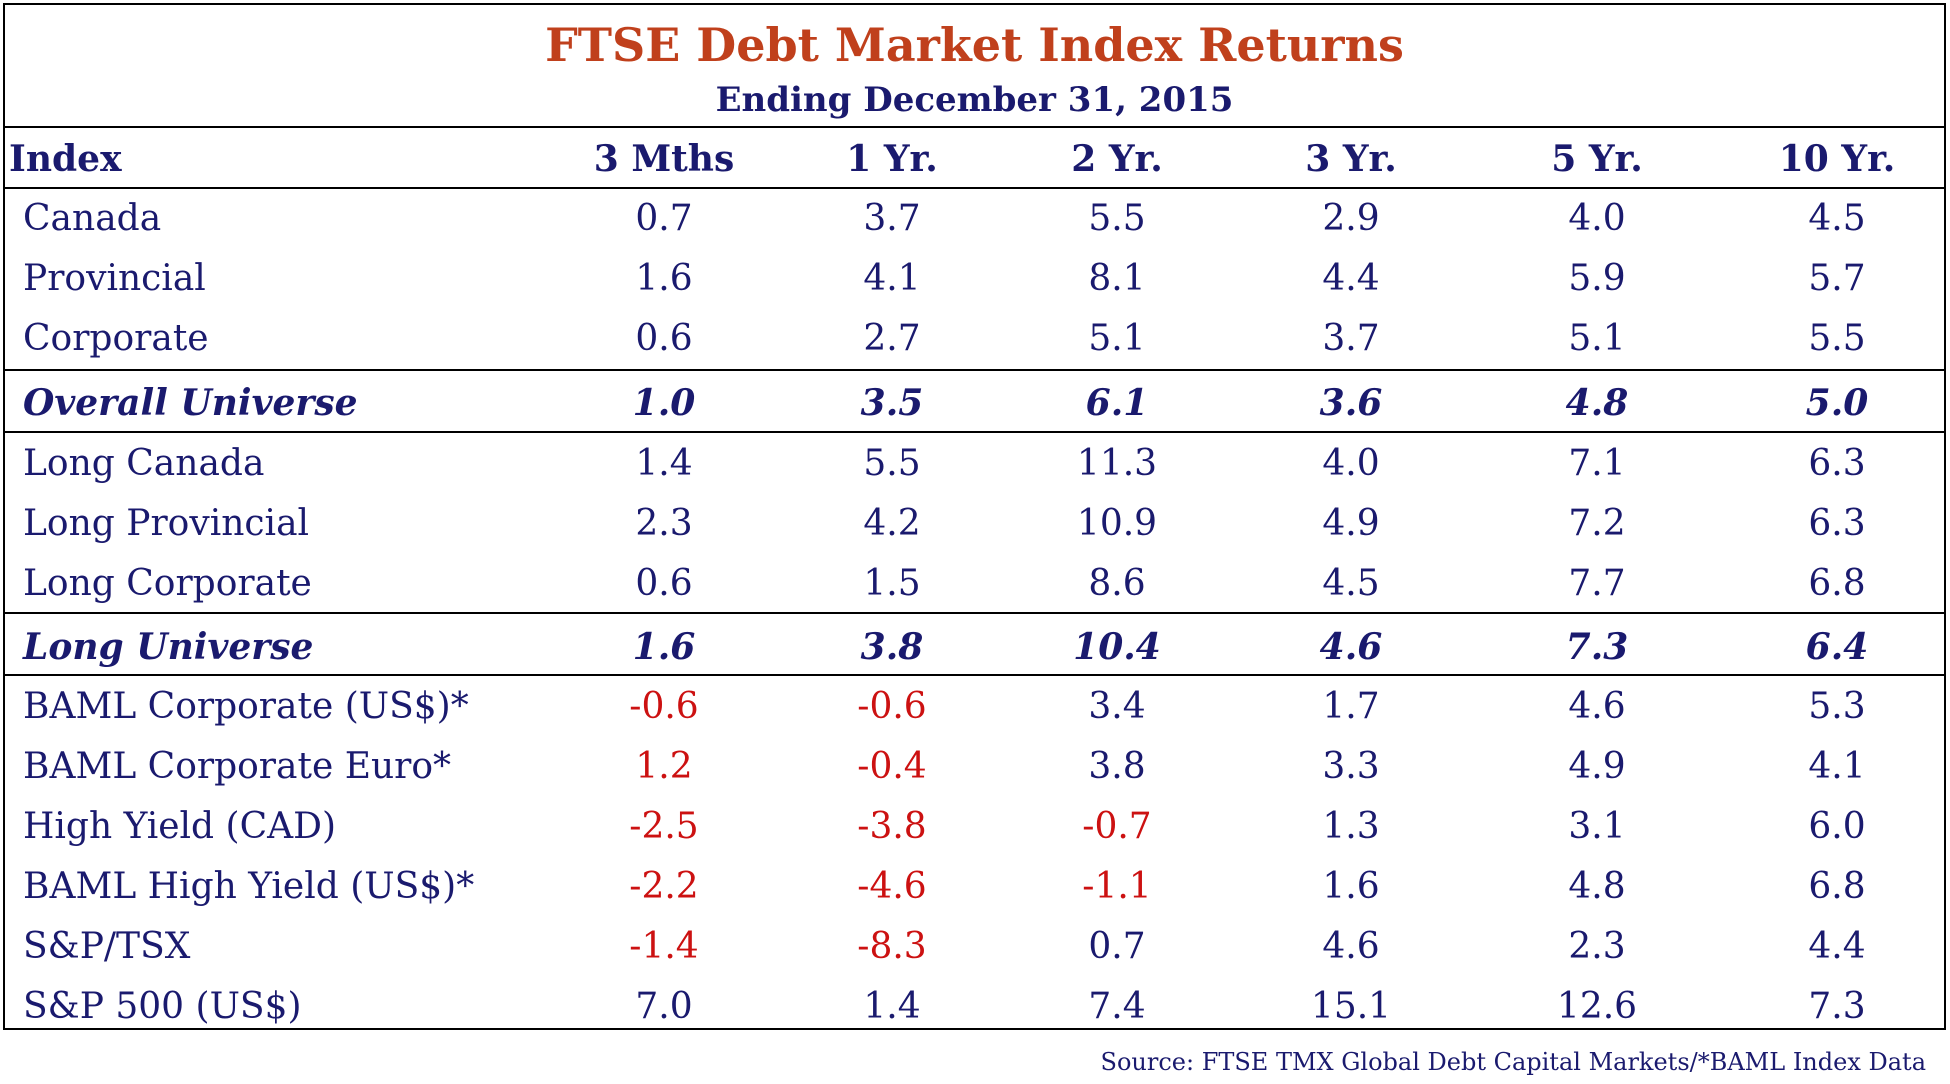 The image size is (1950, 1084). I want to click on value-cell: 5.9, so click(1597, 278).